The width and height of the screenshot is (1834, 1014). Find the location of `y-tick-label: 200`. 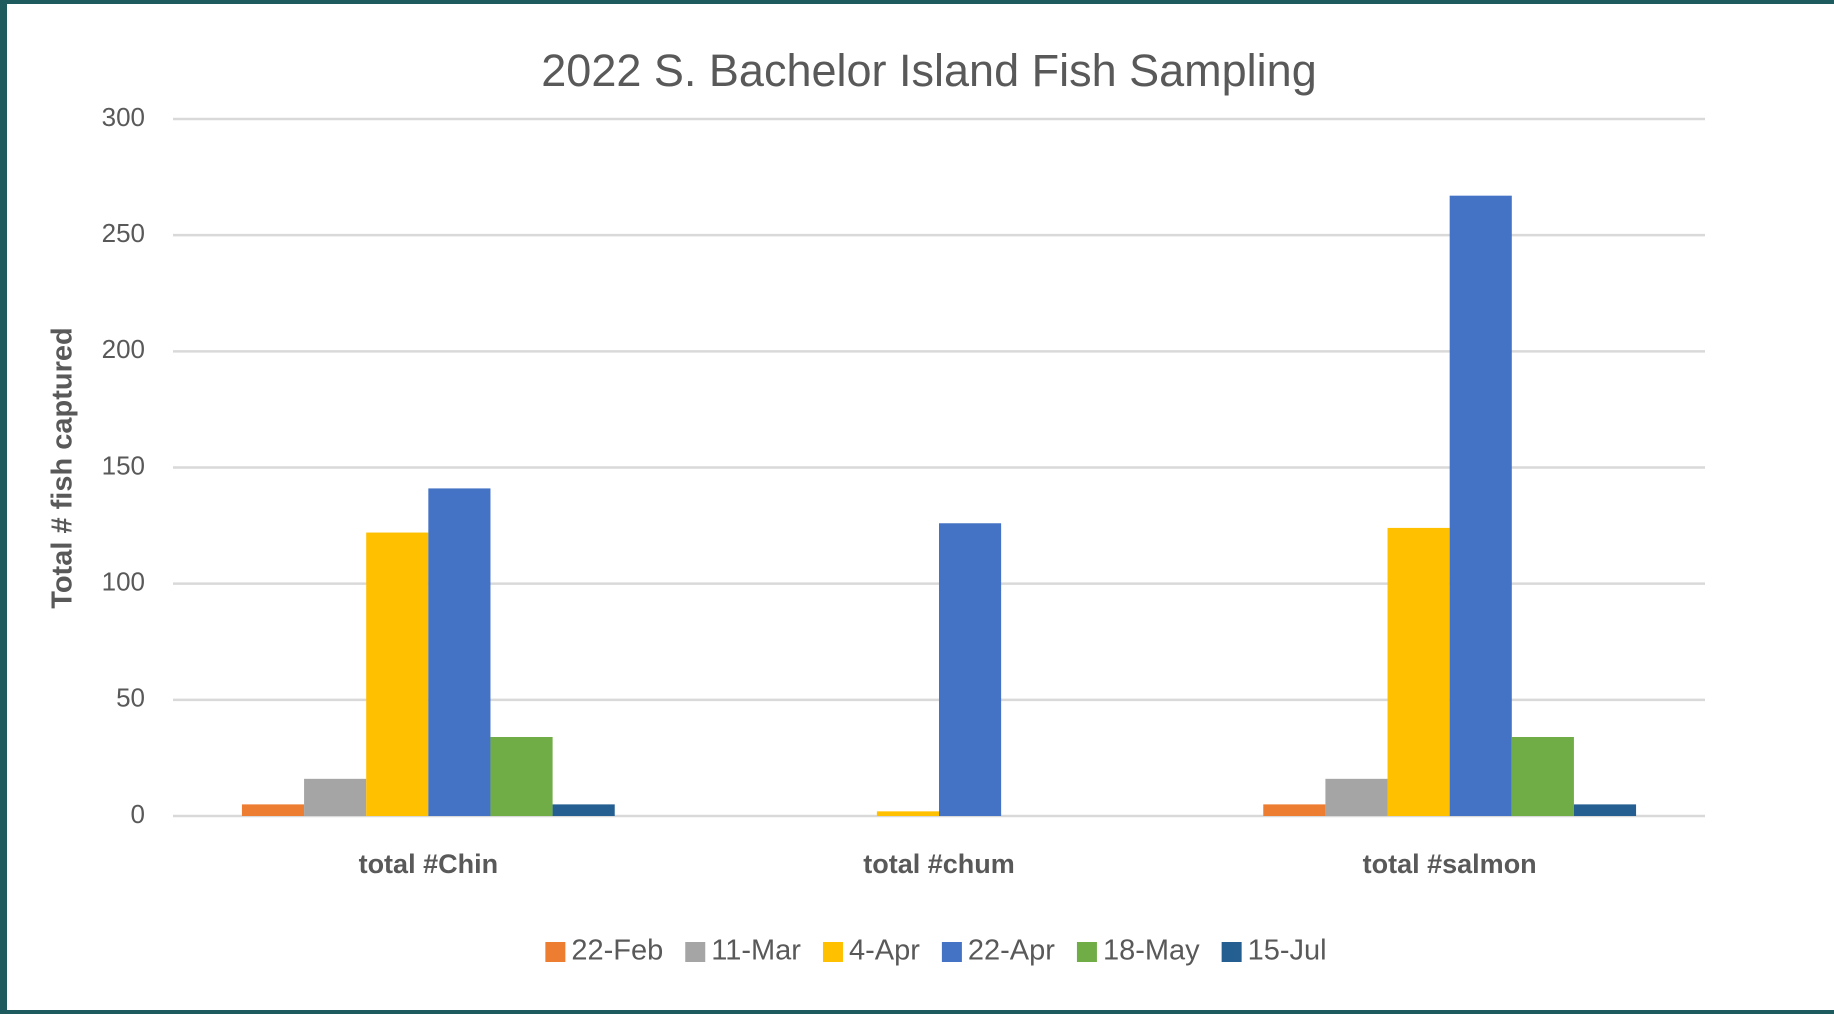

y-tick-label: 200 is located at coordinates (123, 349).